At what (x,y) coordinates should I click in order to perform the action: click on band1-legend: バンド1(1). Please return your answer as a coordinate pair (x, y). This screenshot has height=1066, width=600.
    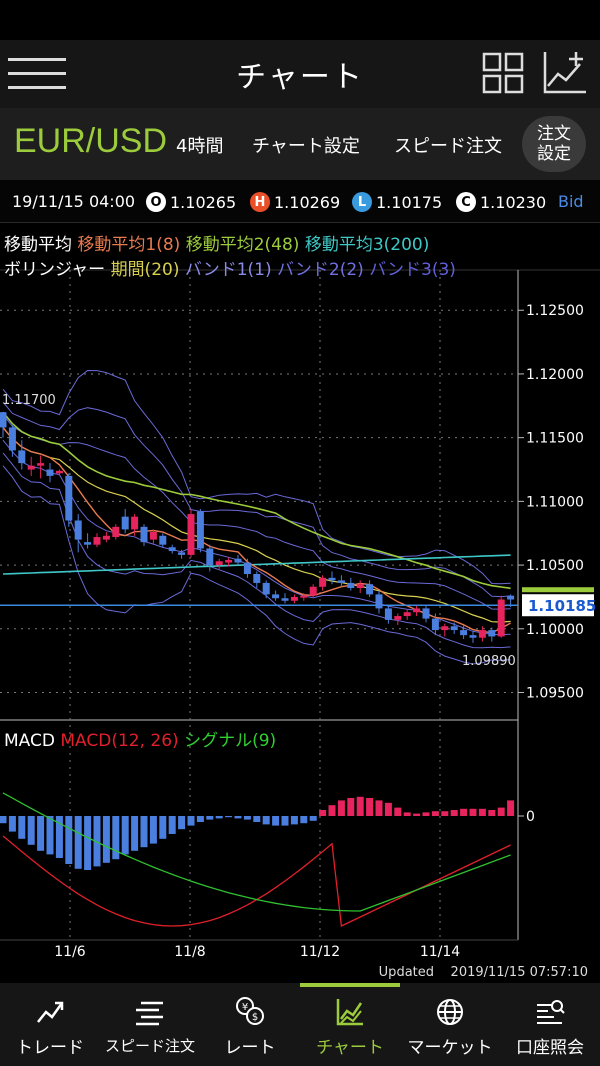
    Looking at the image, I should click on (228, 270).